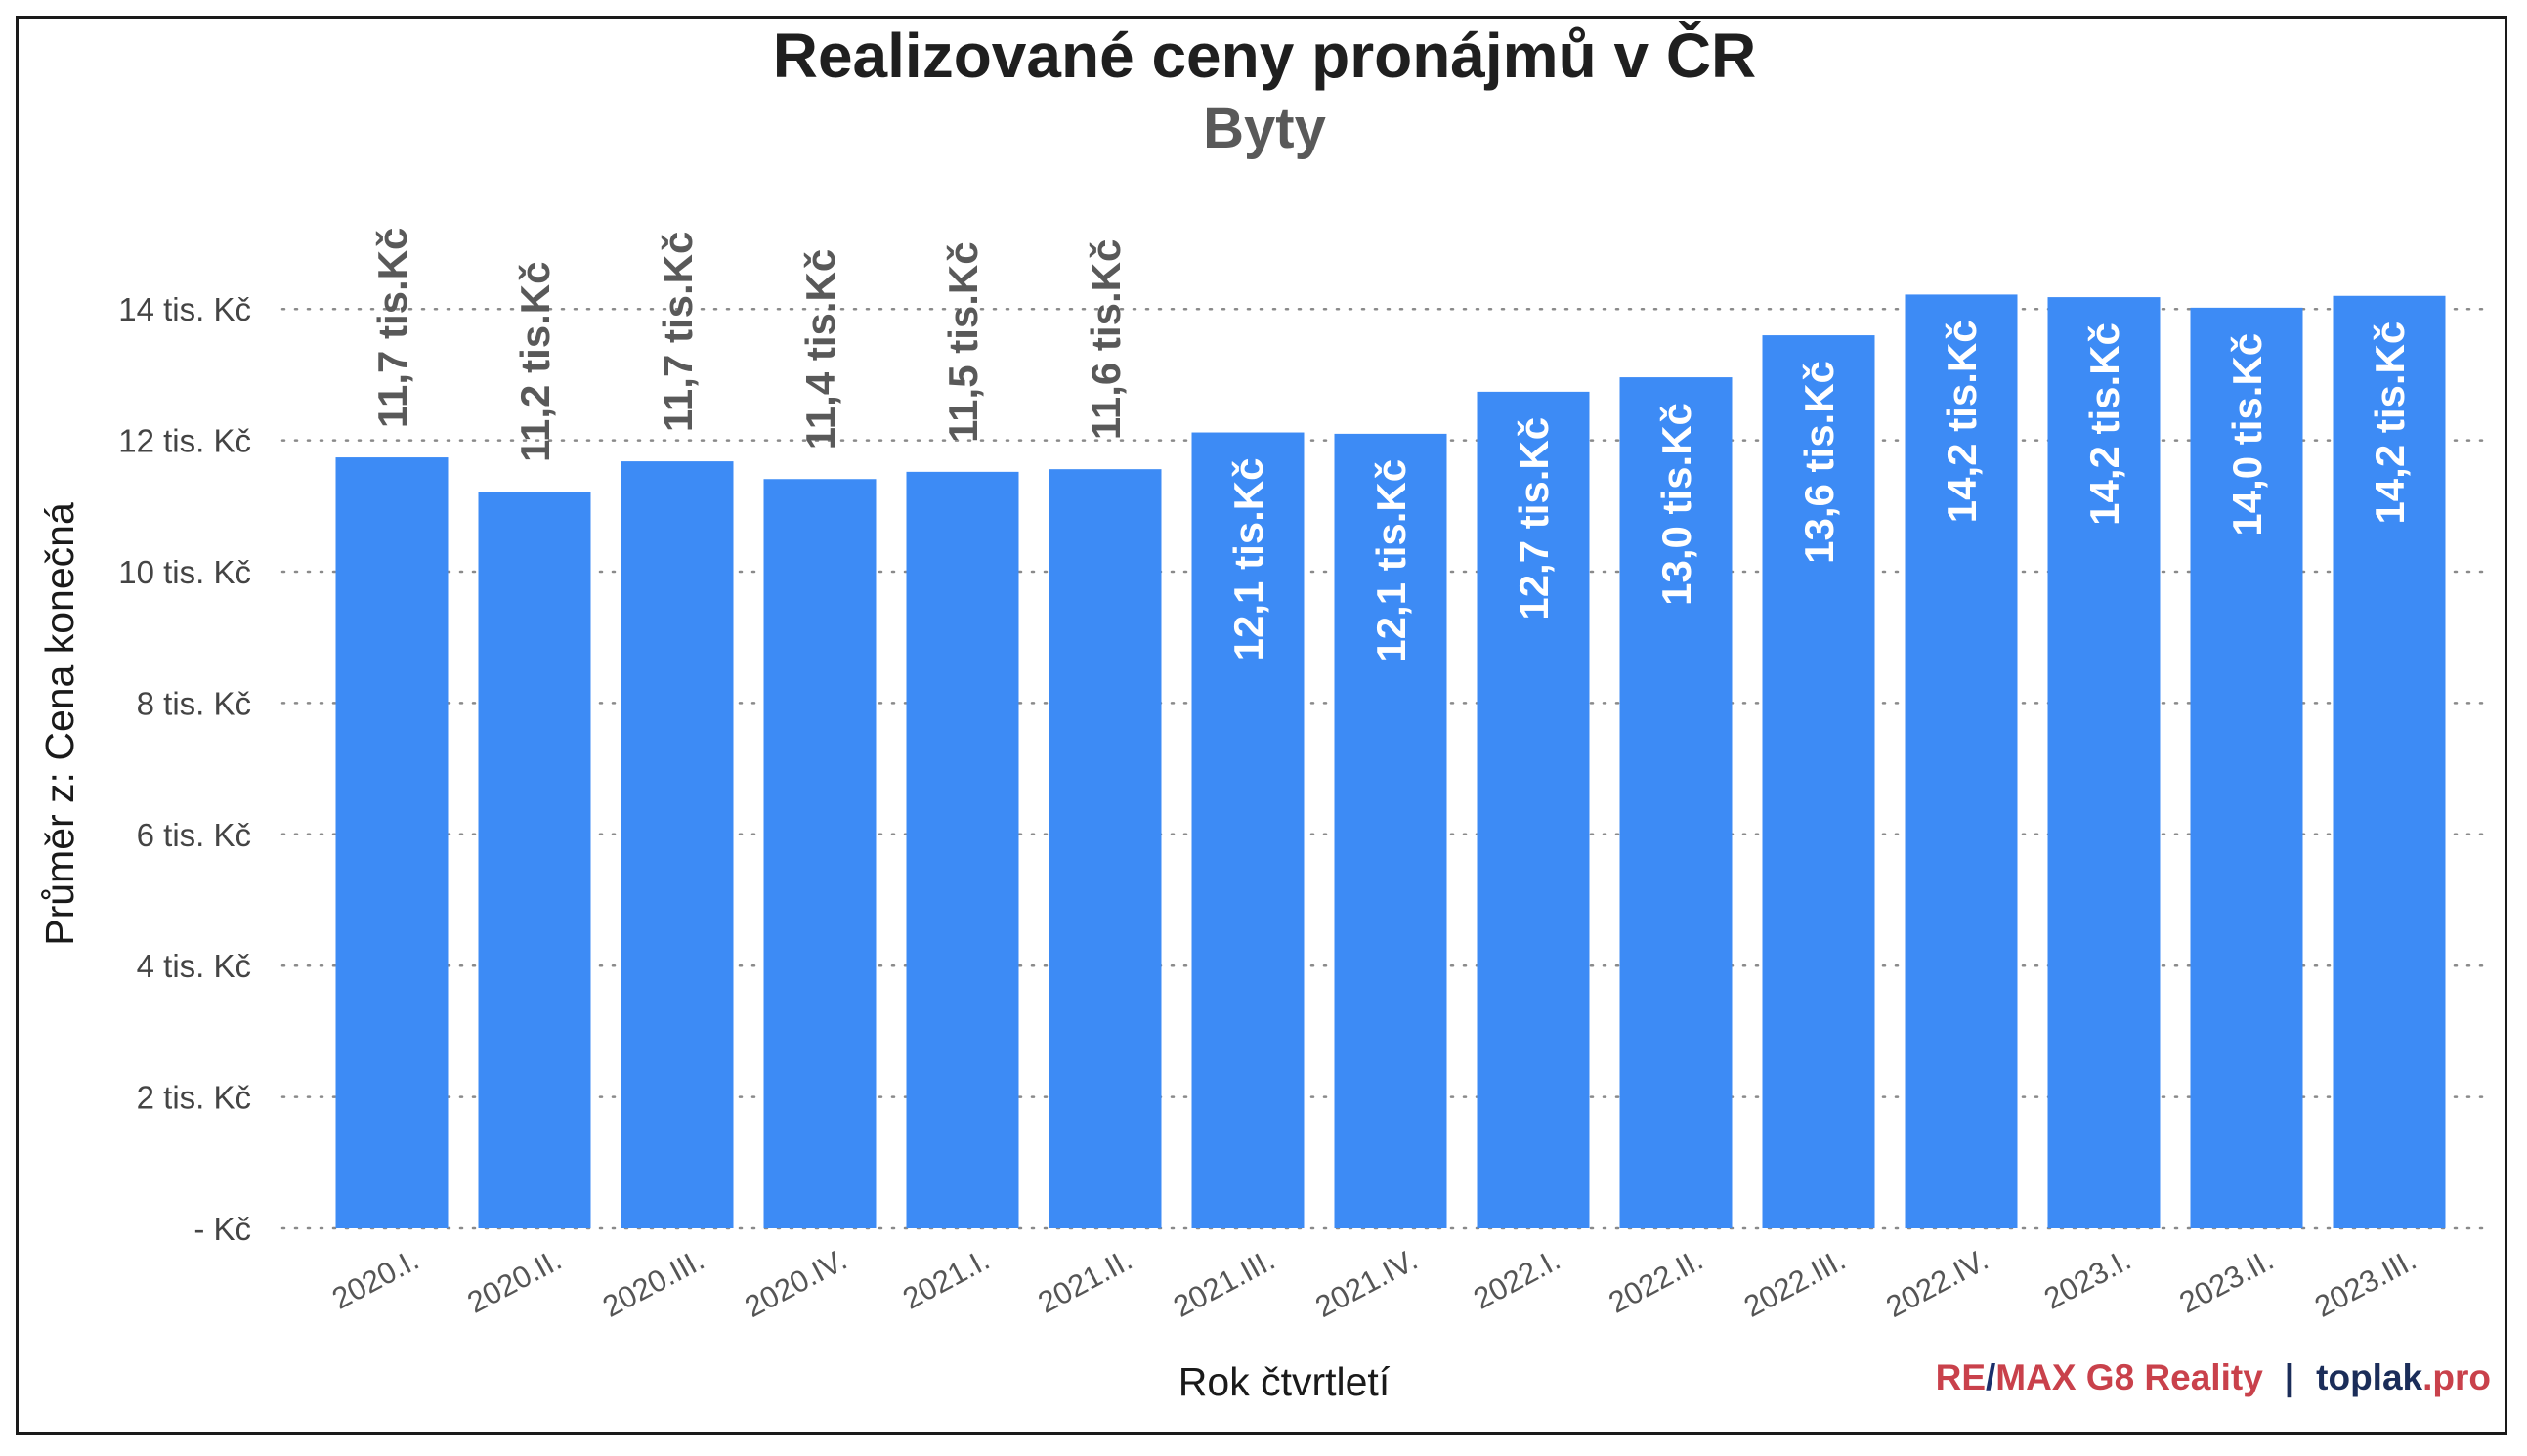  I want to click on y-tick-label: 4 tis. Kč, so click(194, 966).